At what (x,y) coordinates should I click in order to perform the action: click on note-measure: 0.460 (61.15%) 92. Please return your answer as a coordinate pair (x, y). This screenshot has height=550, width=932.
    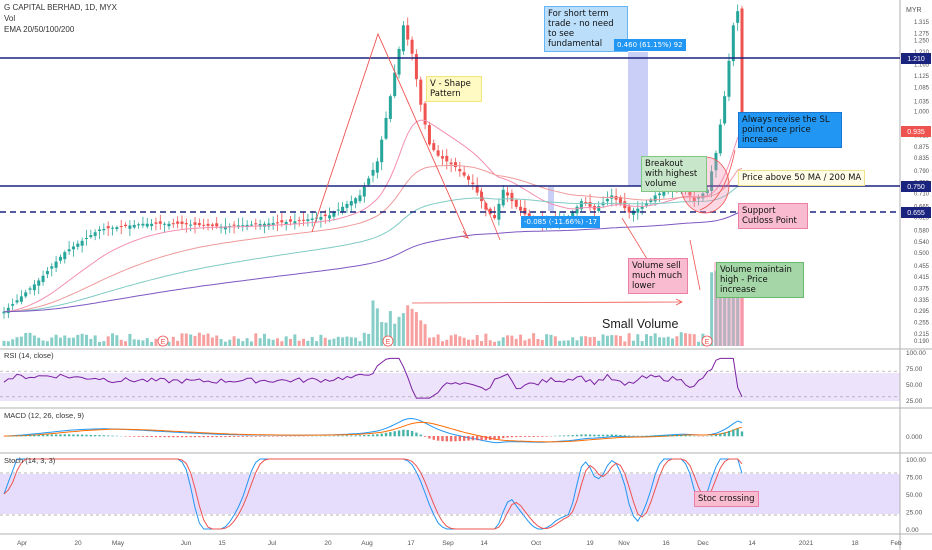
    Looking at the image, I should click on (650, 45).